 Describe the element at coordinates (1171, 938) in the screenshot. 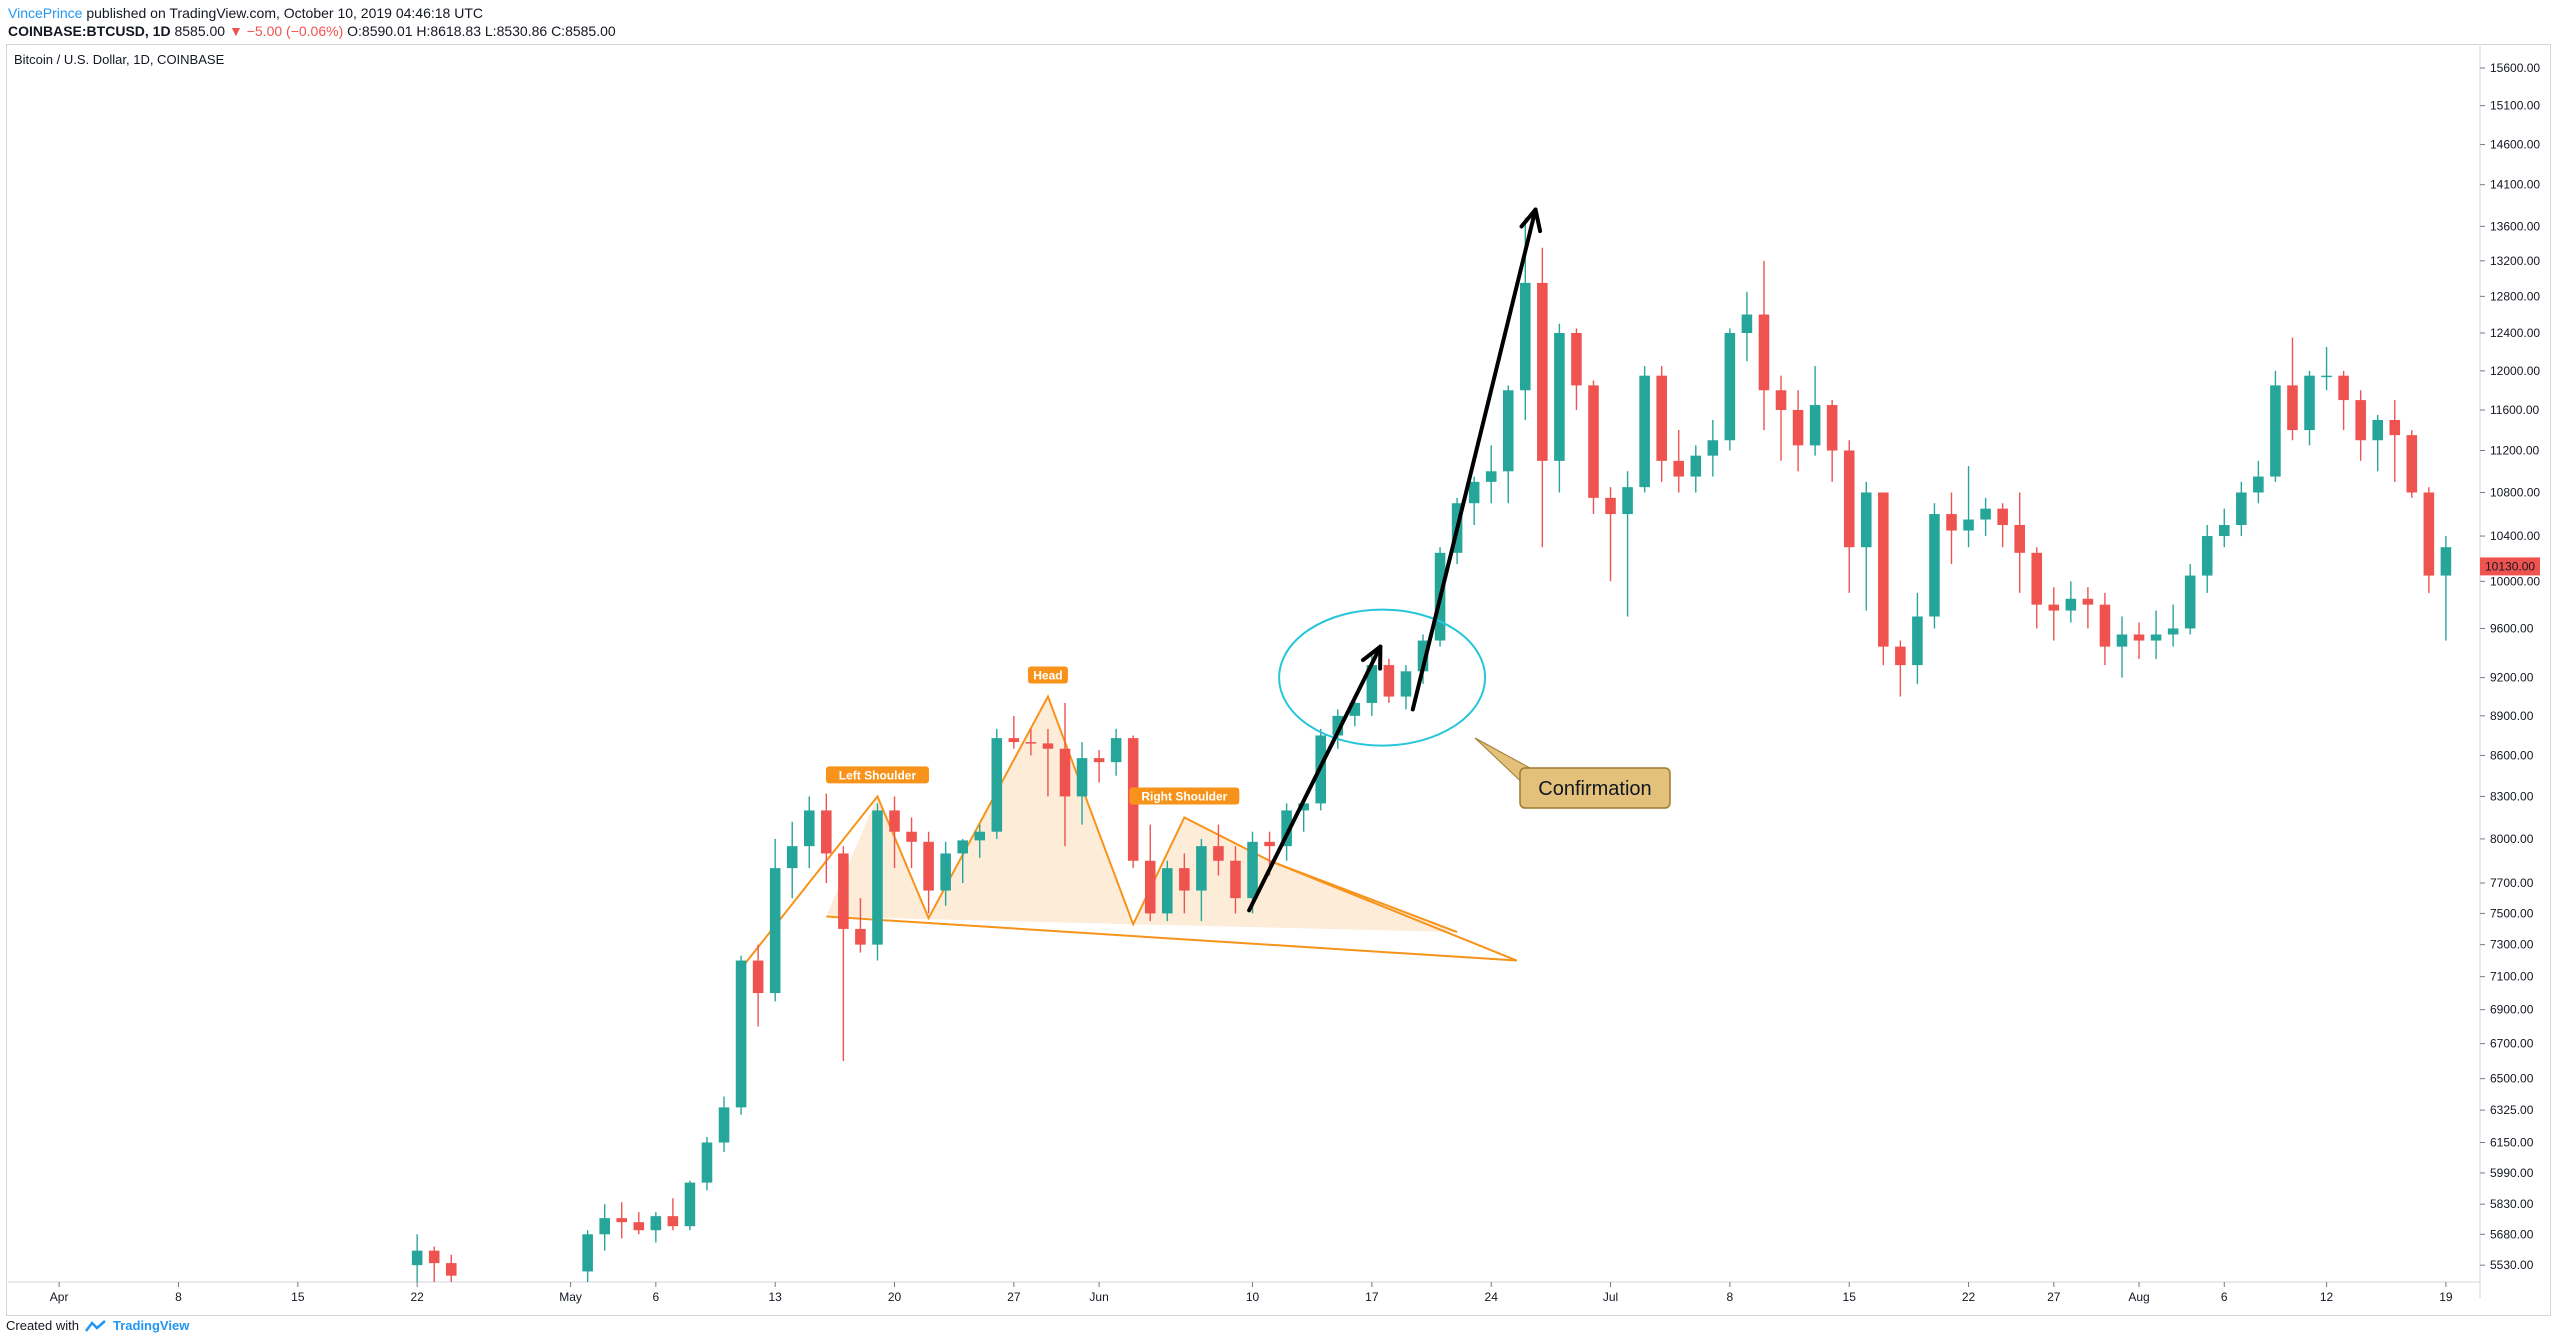

I see `neckline` at that location.